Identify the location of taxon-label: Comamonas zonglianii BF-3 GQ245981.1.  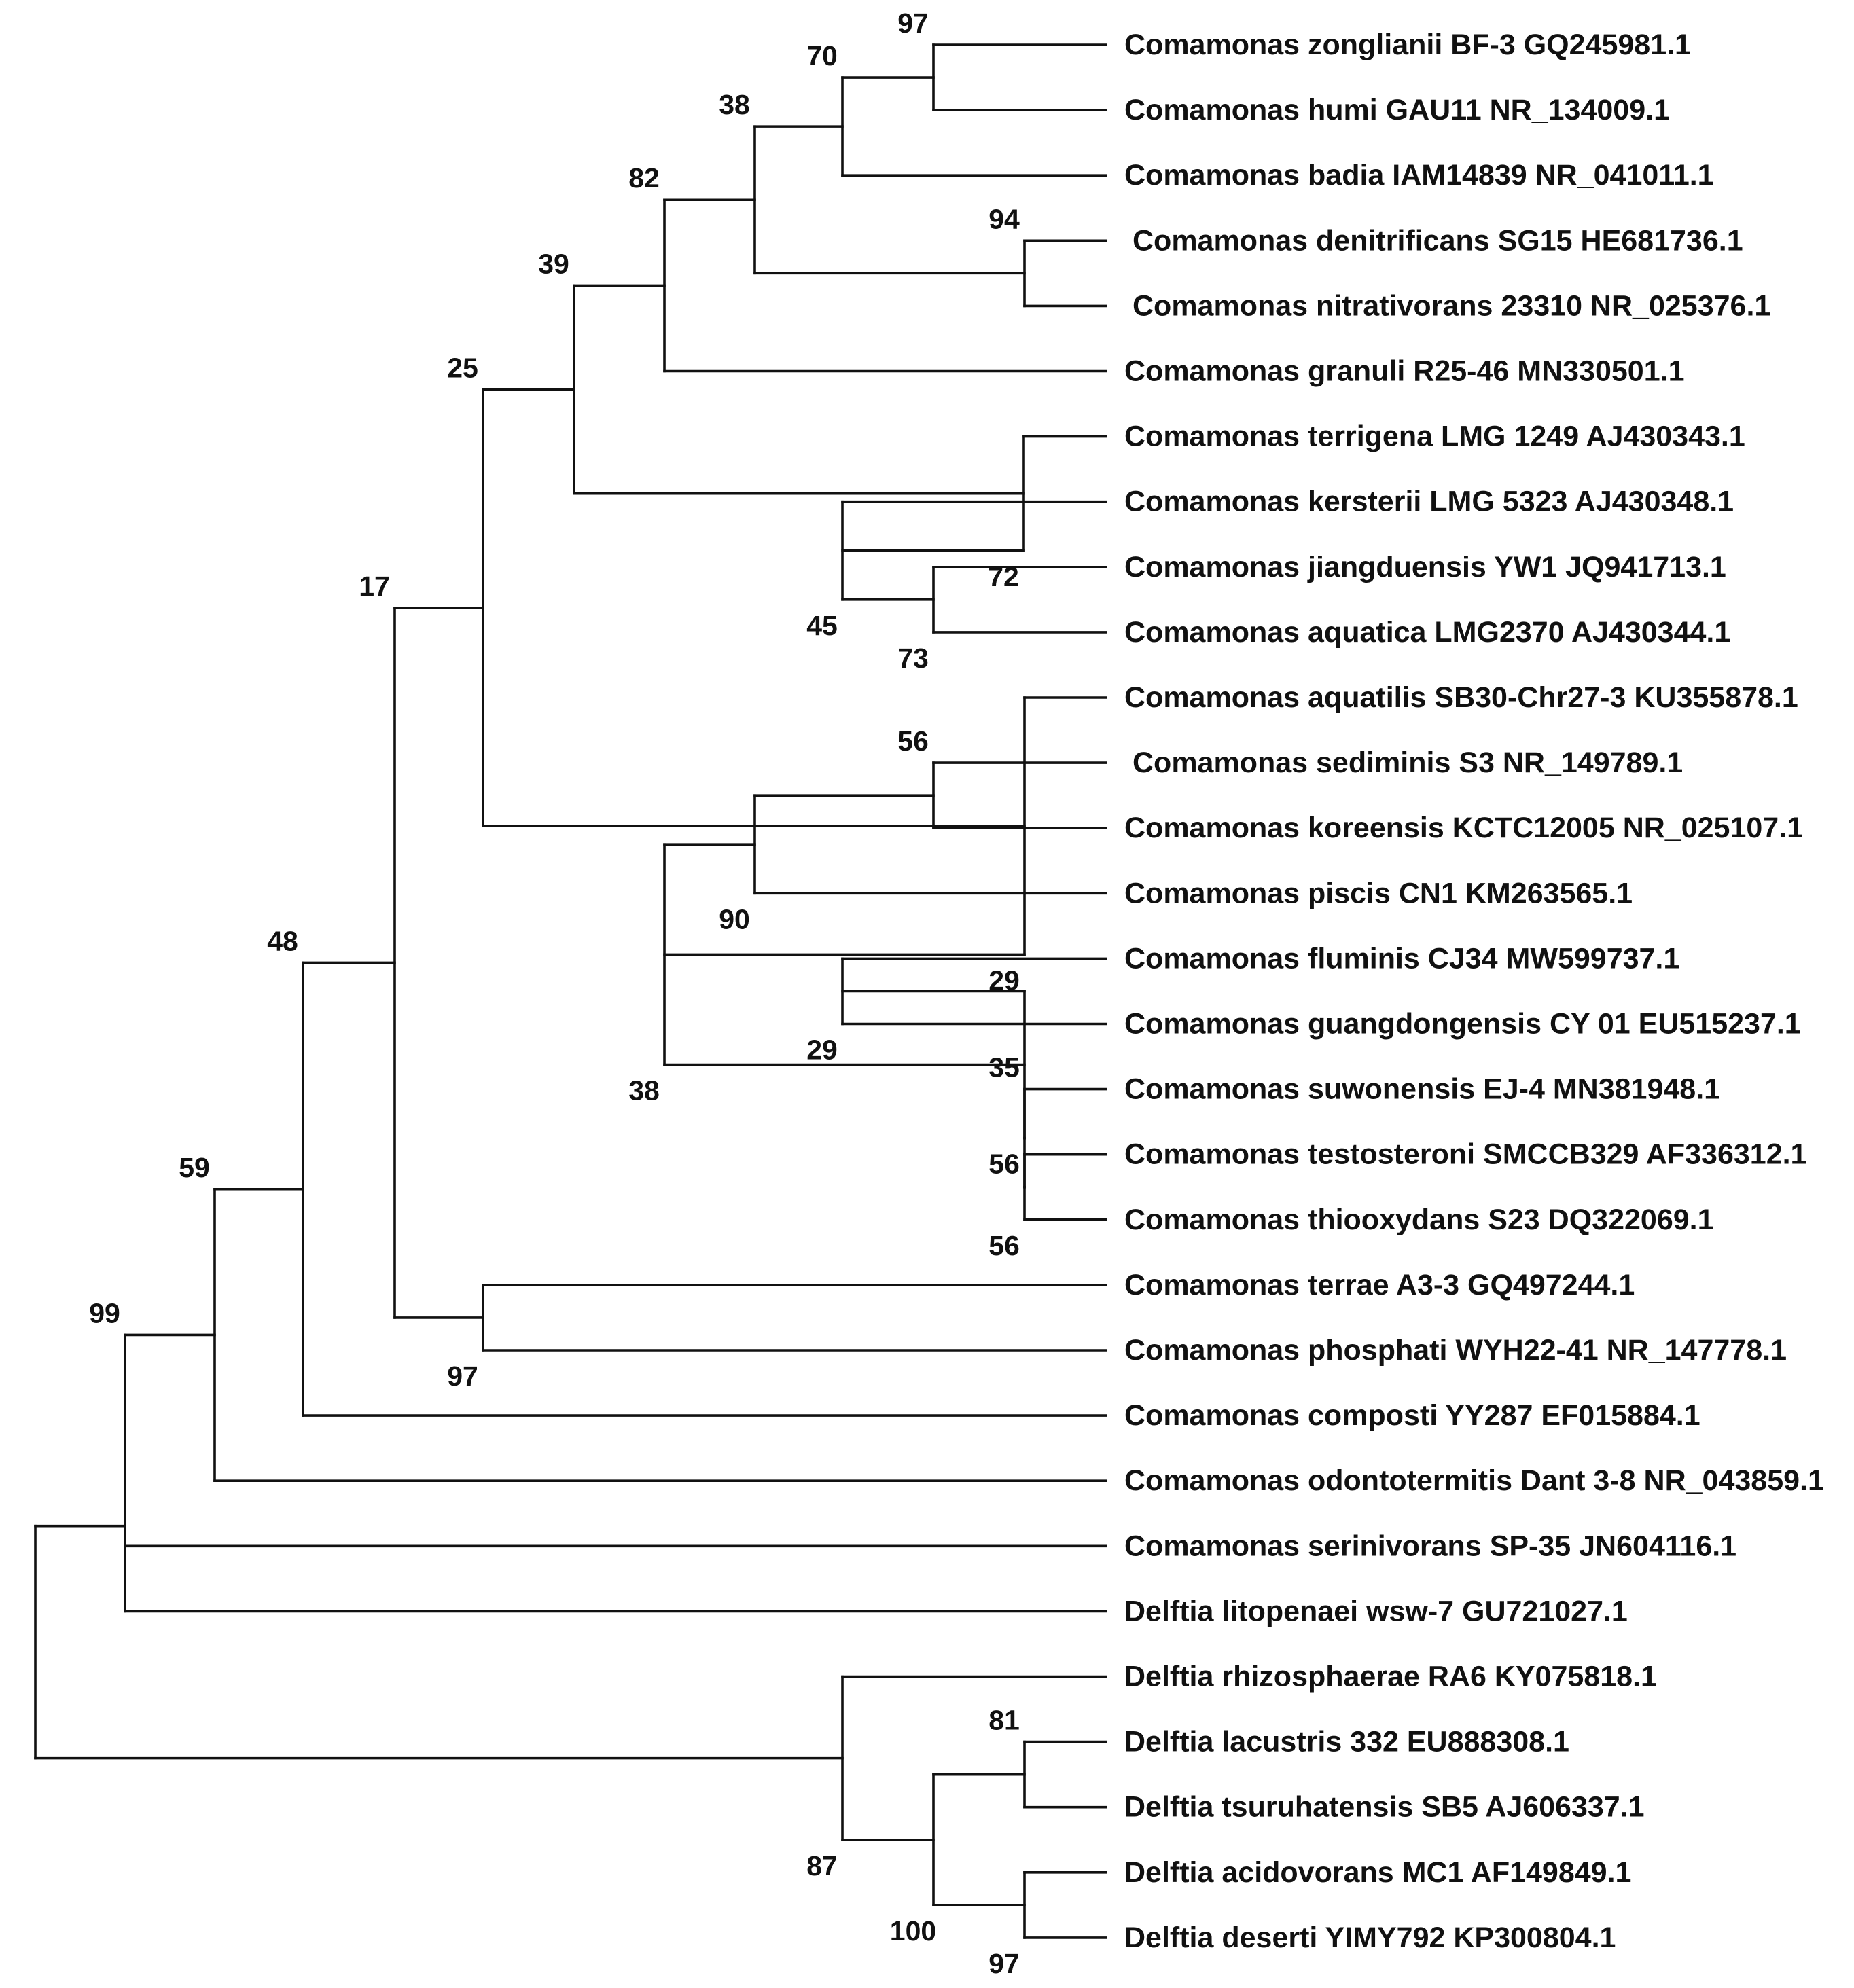
(1407, 45).